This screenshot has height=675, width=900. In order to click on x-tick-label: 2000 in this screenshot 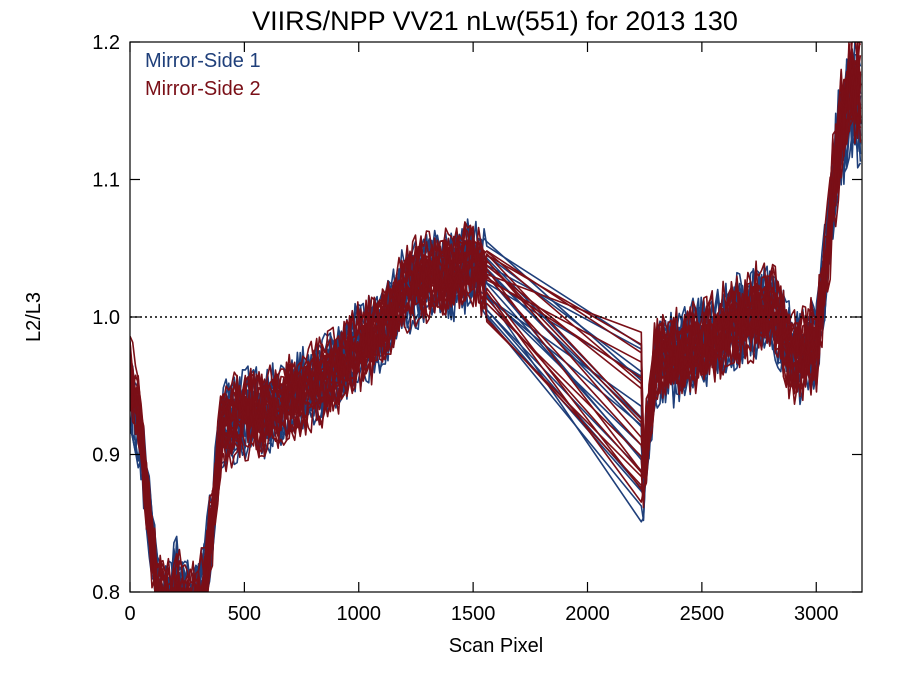, I will do `click(587, 614)`.